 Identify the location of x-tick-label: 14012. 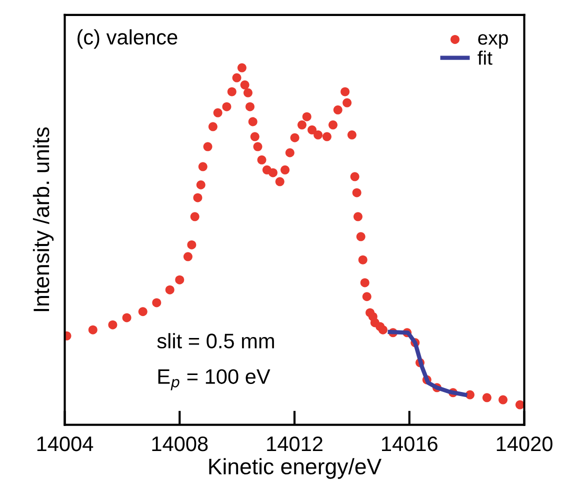
(294, 444).